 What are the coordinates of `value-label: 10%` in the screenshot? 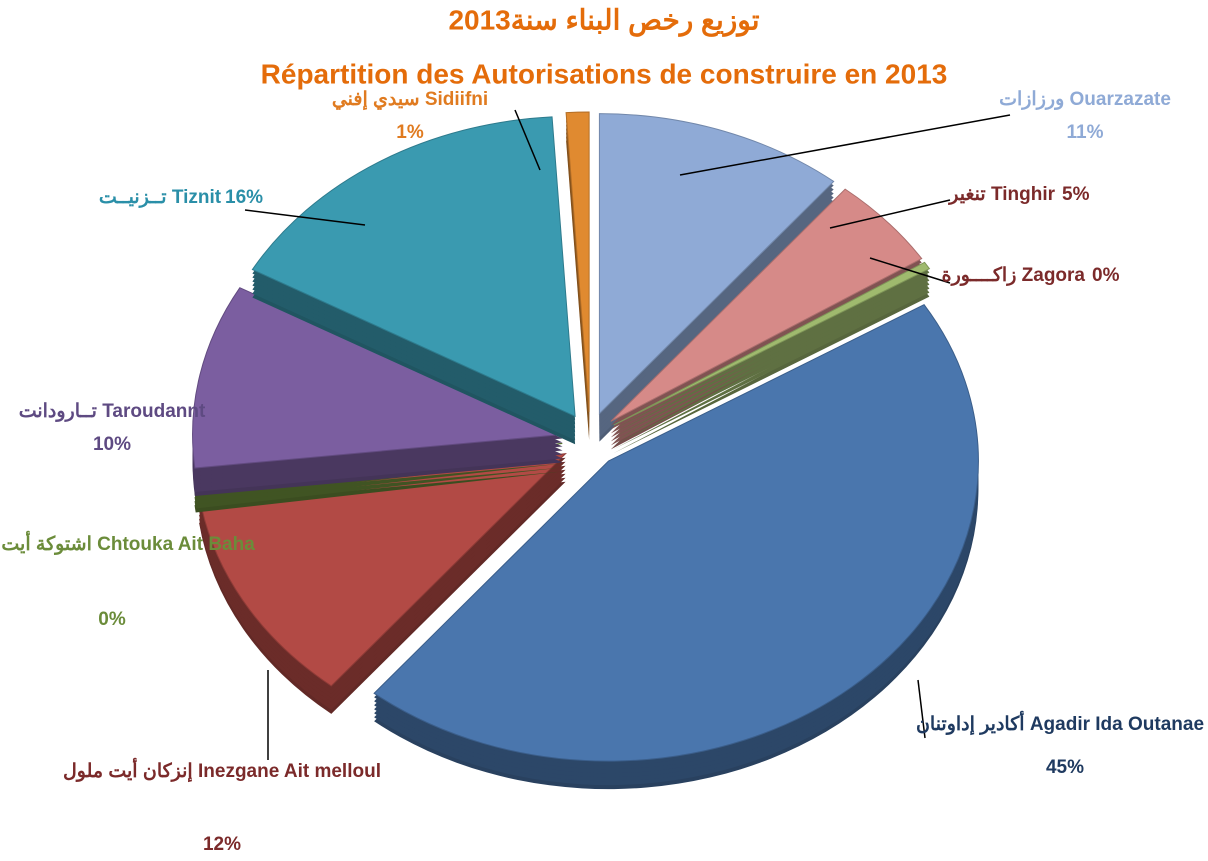 It's located at (112, 444).